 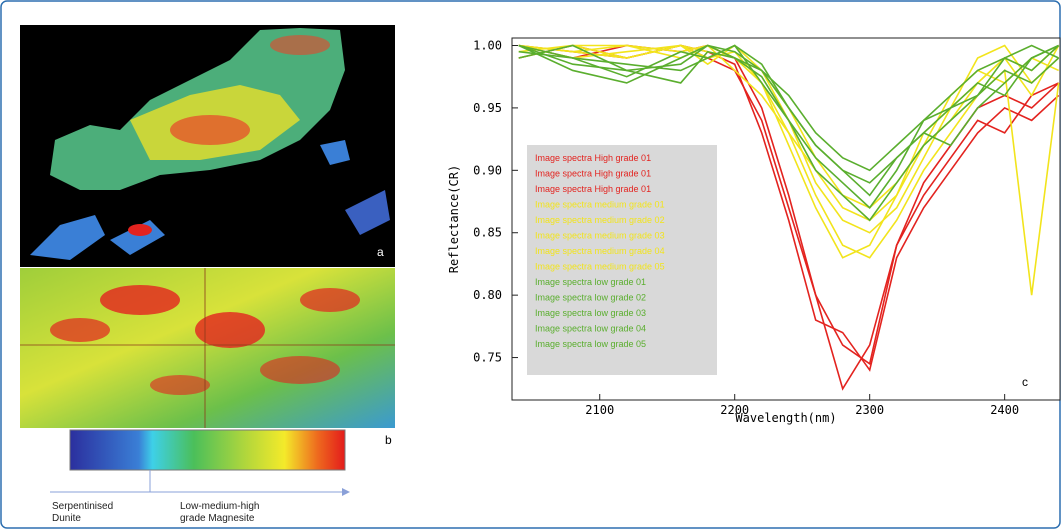 I want to click on legend-label: Image spectra low grade 05, so click(x=590, y=344).